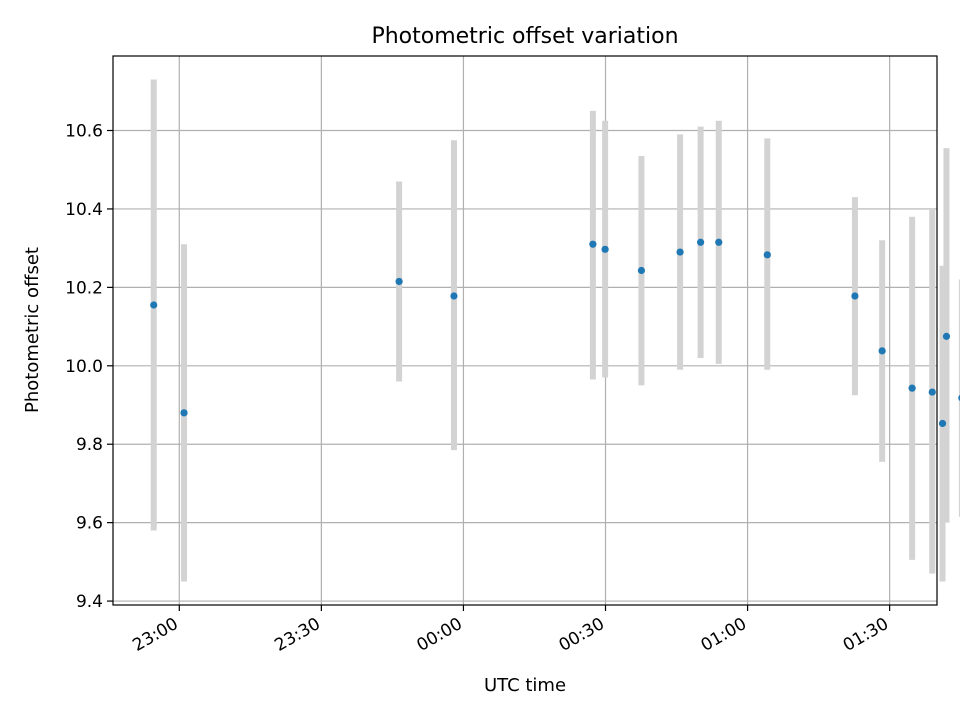  What do you see at coordinates (89, 445) in the screenshot?
I see `y-tick-label: 9.8` at bounding box center [89, 445].